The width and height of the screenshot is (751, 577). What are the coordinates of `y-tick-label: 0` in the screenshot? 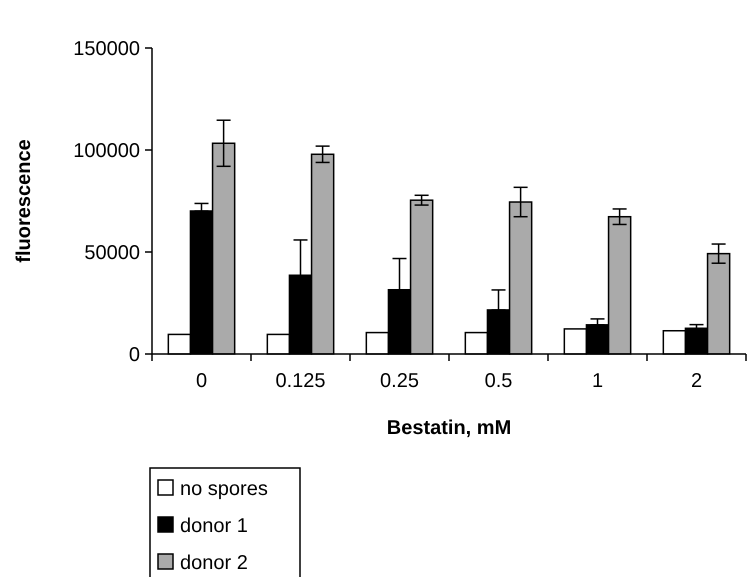 It's located at (134, 355).